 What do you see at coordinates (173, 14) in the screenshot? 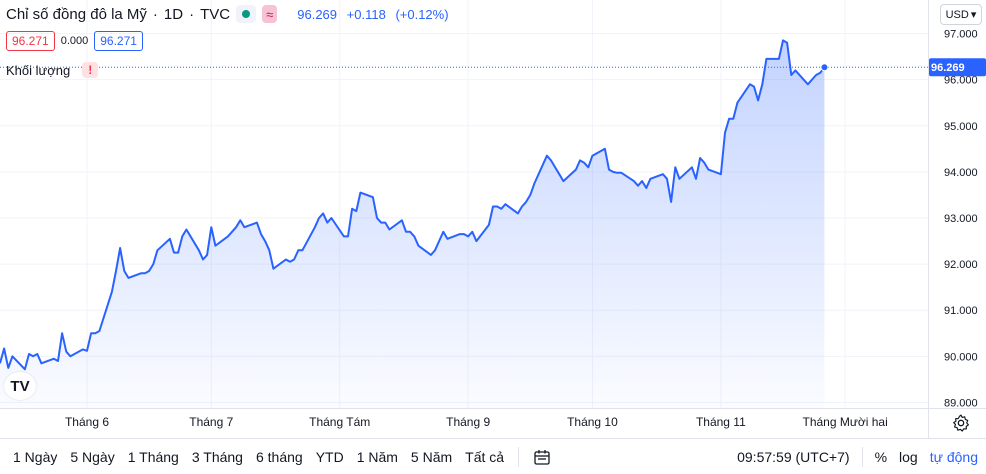
I see `interval-label: 1D` at bounding box center [173, 14].